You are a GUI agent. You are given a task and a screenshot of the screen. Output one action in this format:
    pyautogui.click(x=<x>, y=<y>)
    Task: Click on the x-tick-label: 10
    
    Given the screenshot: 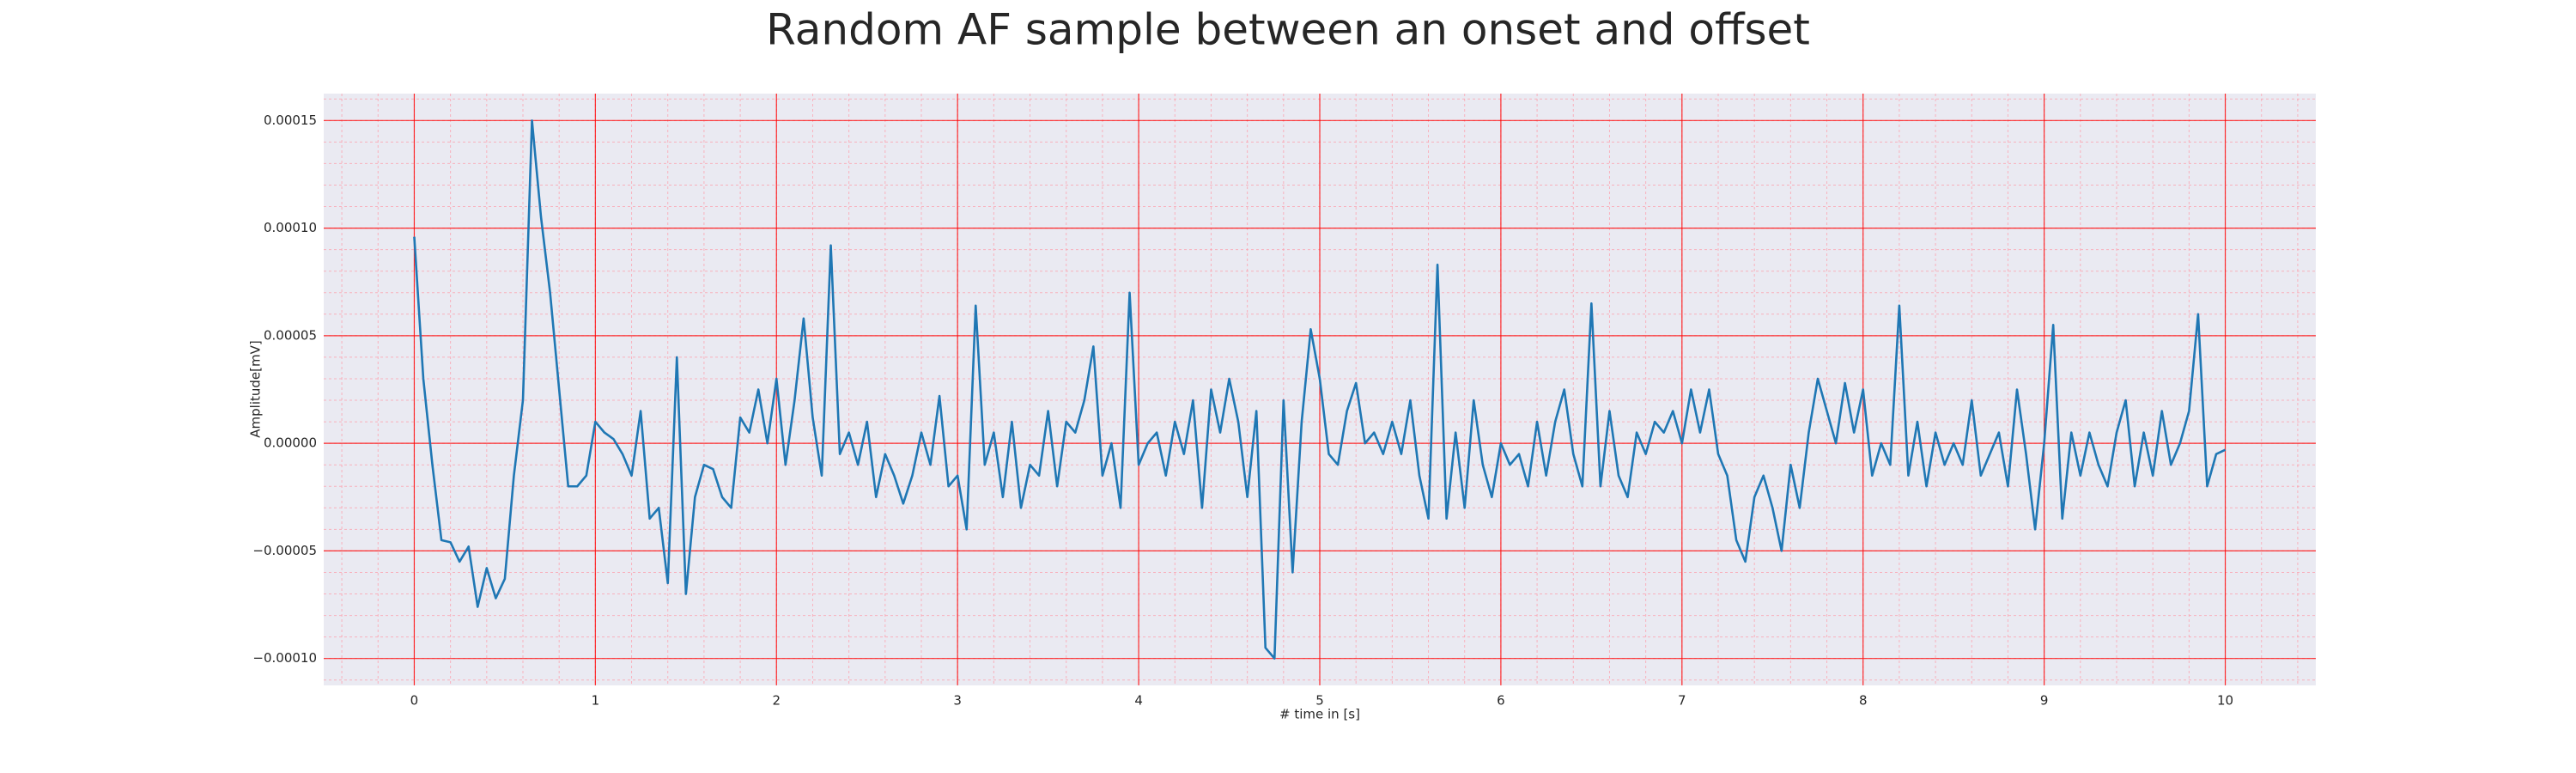 What is the action you would take?
    pyautogui.click(x=2225, y=701)
    